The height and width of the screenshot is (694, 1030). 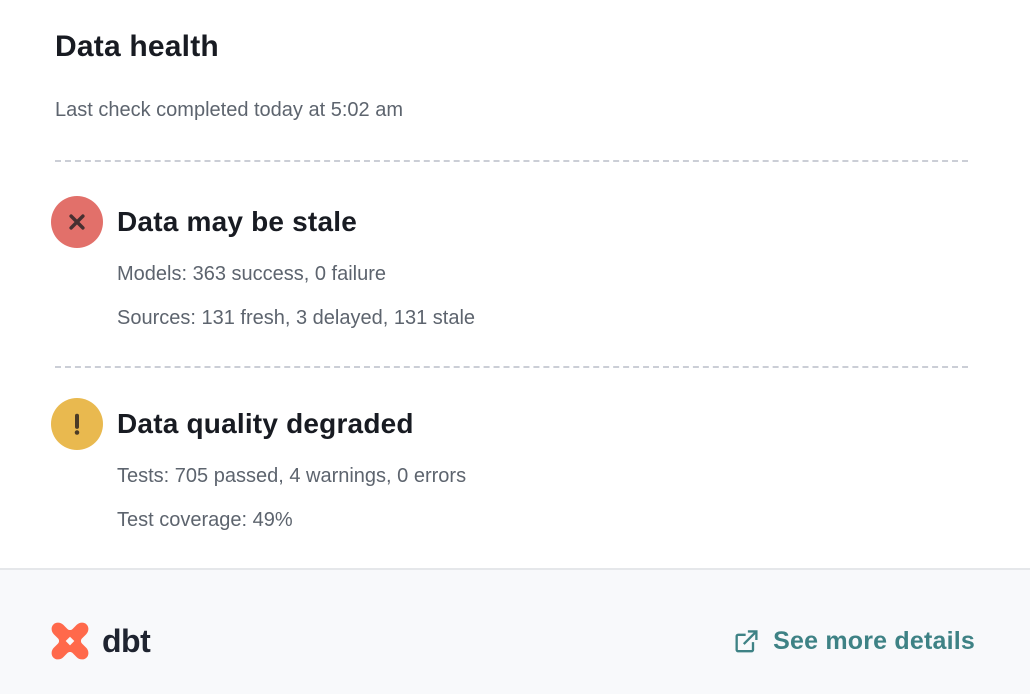 I want to click on page-title: Data health, so click(x=137, y=46).